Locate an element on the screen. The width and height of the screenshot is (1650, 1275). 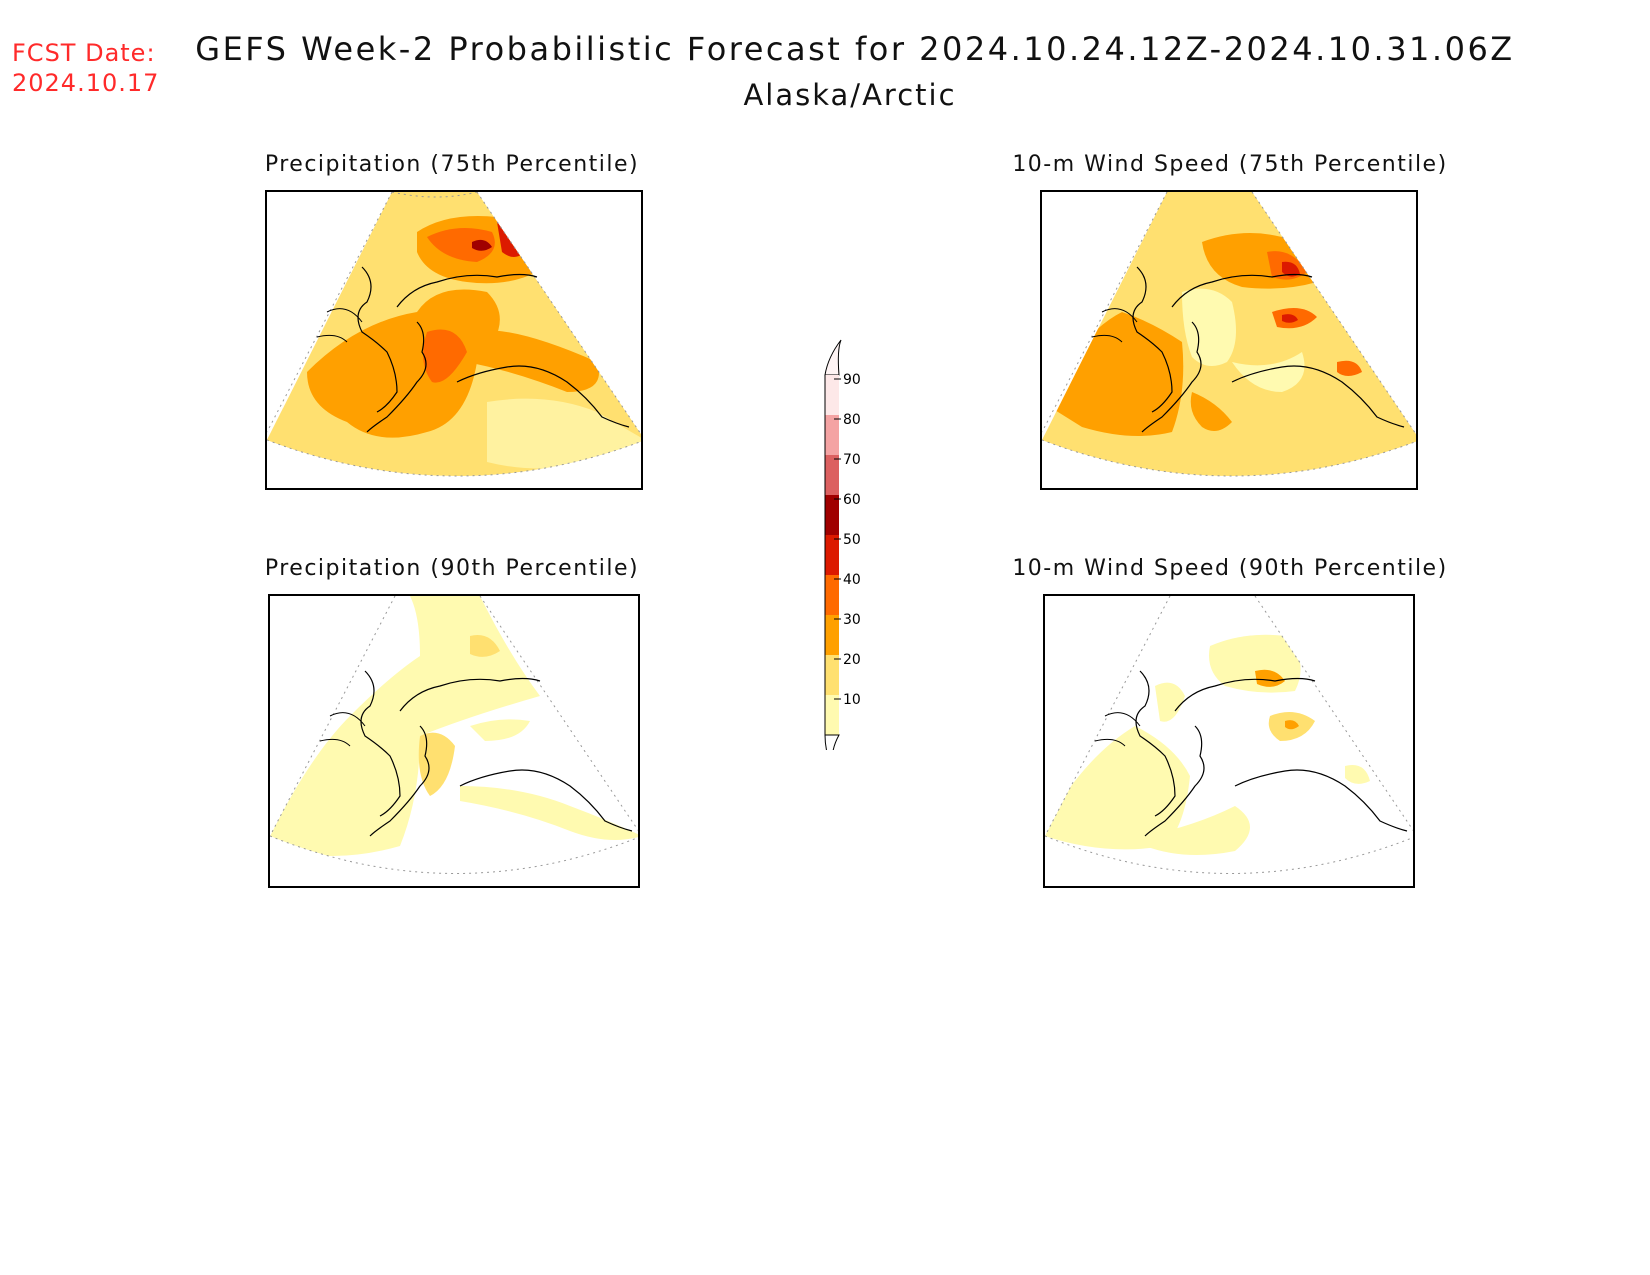
forecast-date-label: FCST Date: is located at coordinates (84, 53).